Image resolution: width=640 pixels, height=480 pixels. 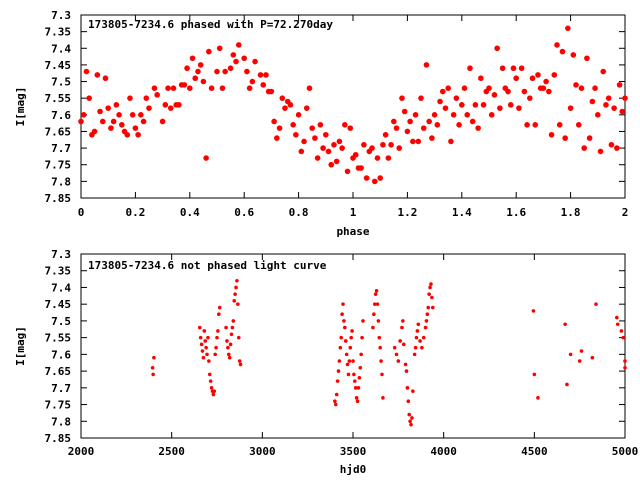 What do you see at coordinates (190, 212) in the screenshot?
I see `phased-x-tick-label: 0.4` at bounding box center [190, 212].